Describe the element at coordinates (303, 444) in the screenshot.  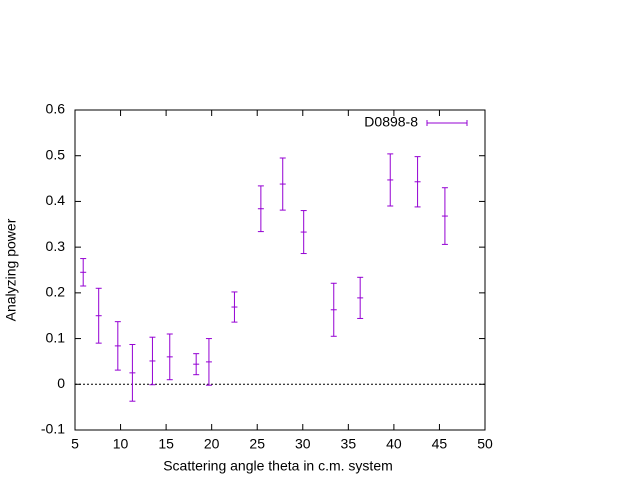
I see `x-tick-label: 30` at that location.